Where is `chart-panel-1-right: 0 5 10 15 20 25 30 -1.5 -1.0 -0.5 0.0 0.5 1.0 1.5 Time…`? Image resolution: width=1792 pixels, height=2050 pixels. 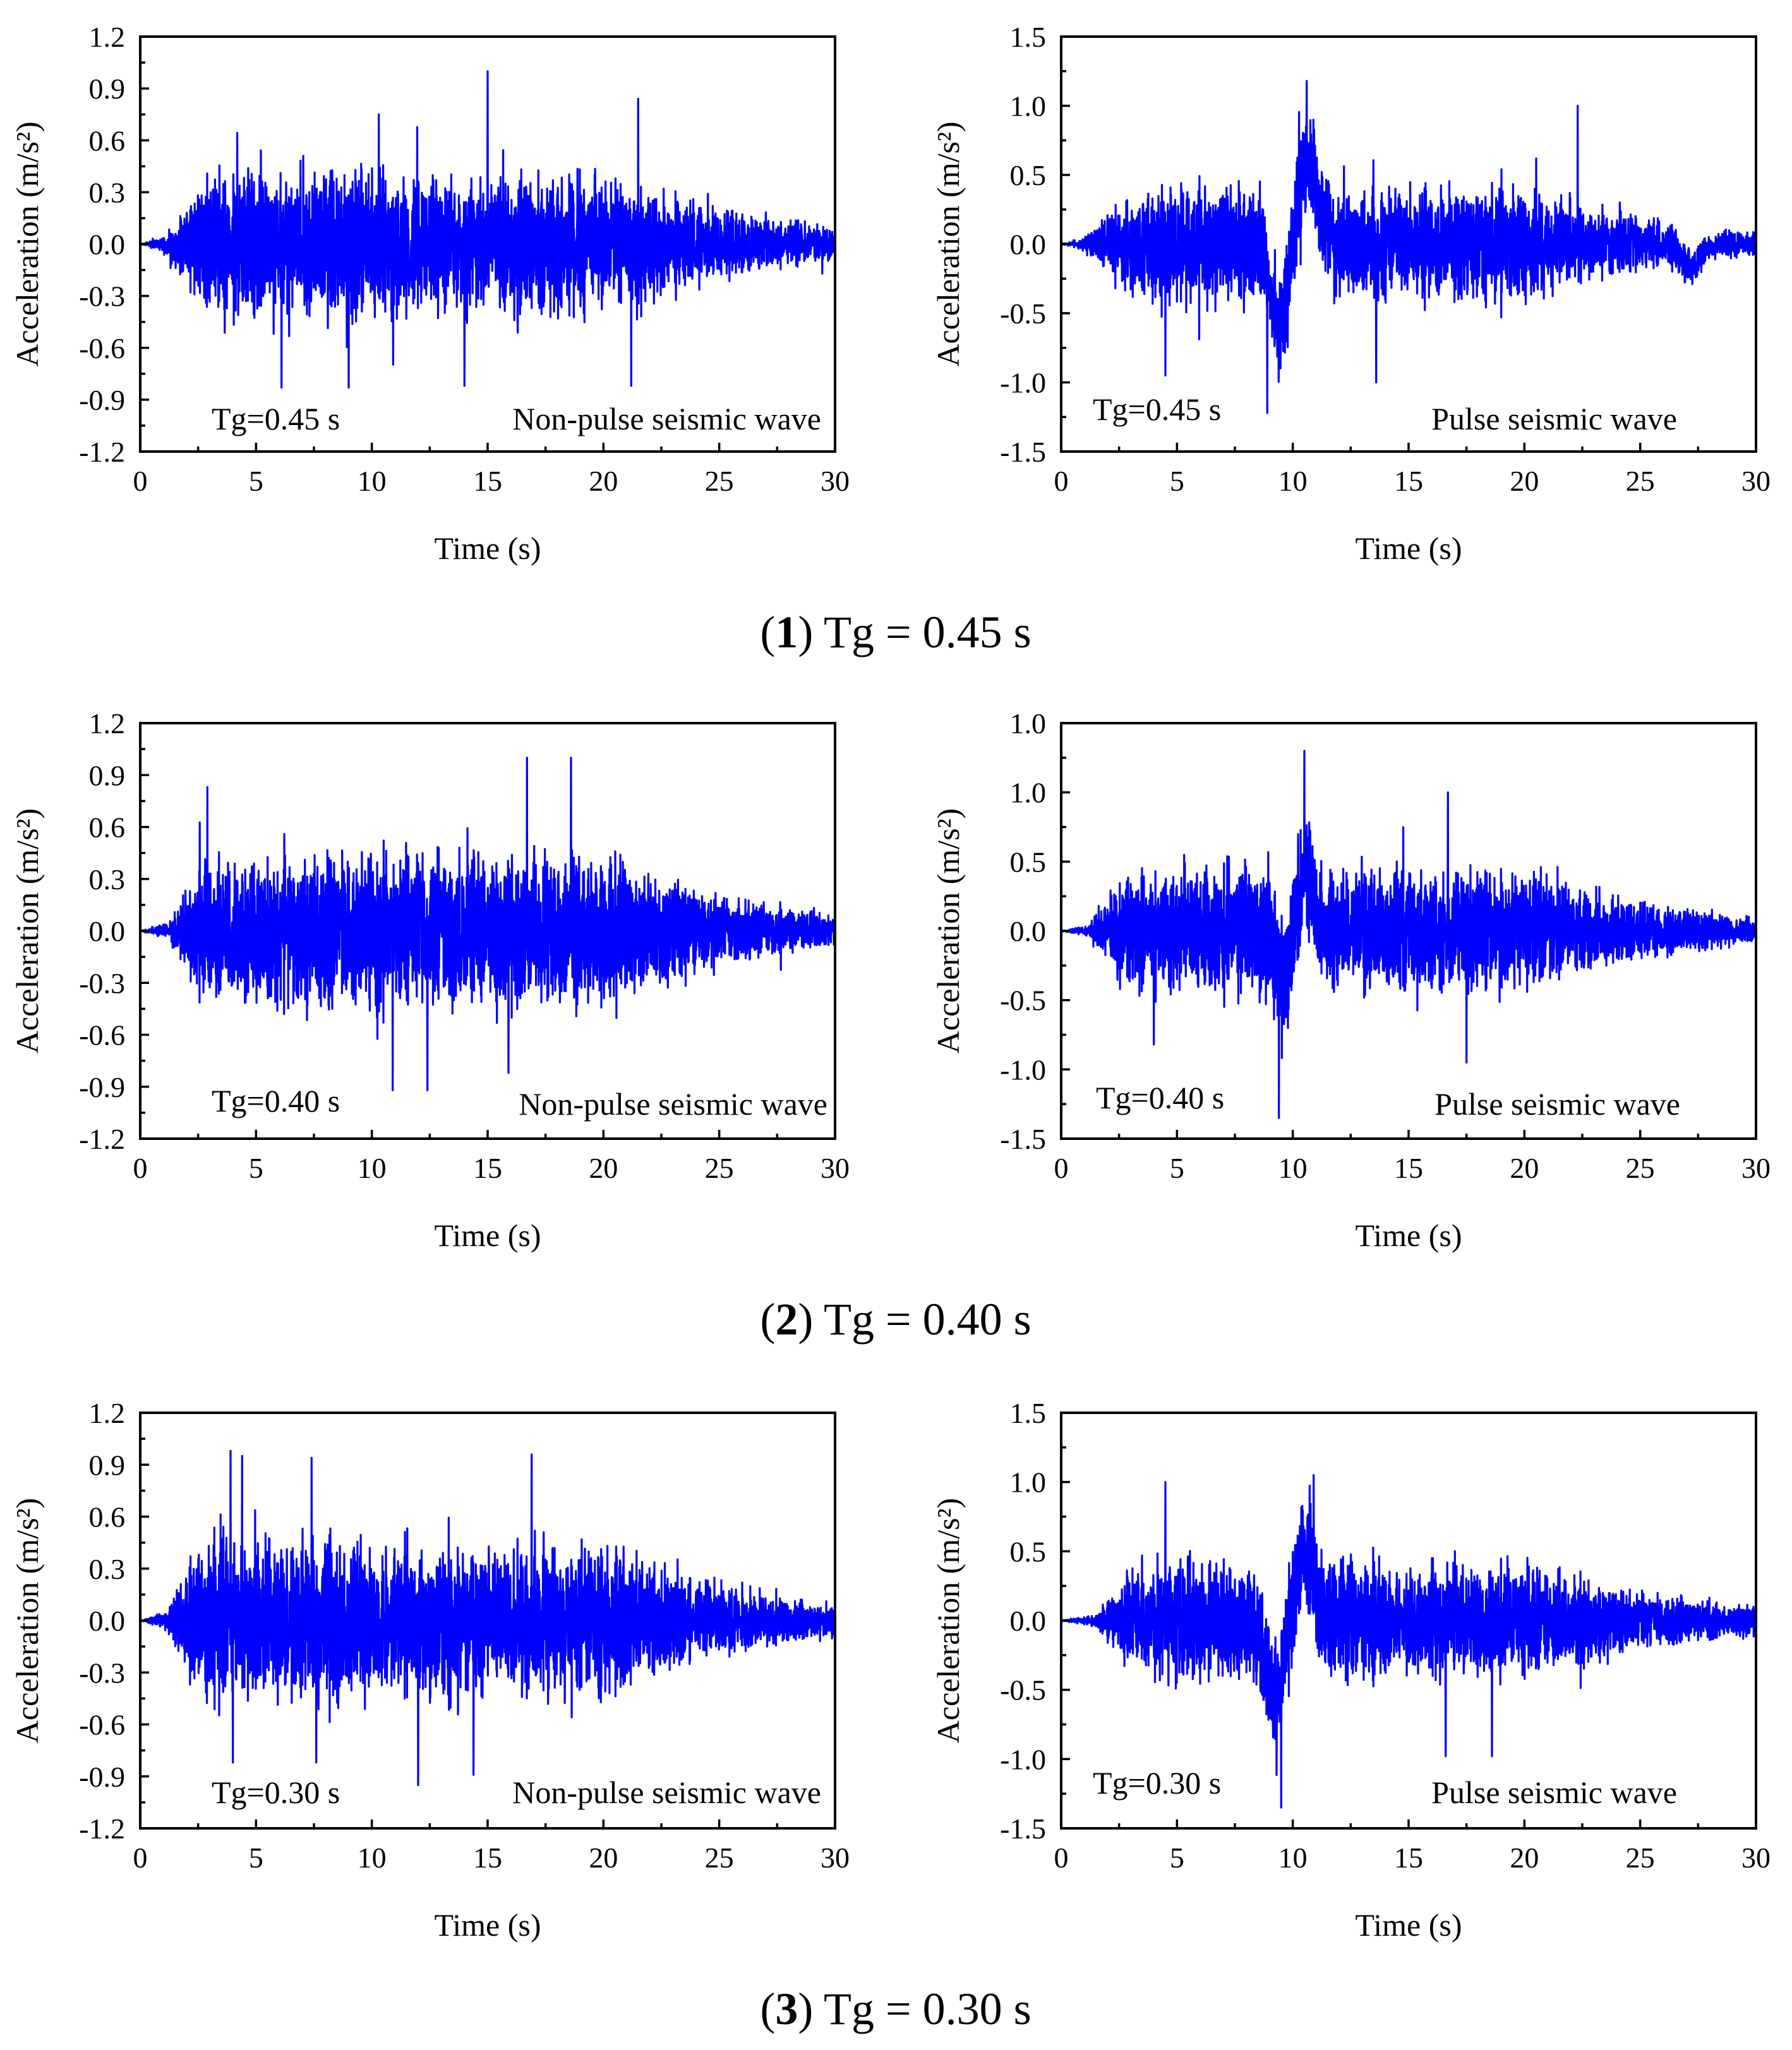 chart-panel-1-right: 0 5 10 15 20 25 30 -1.5 -1.0 -0.5 0.0 0.5 1.0 1.5 Time… is located at coordinates (1350, 293).